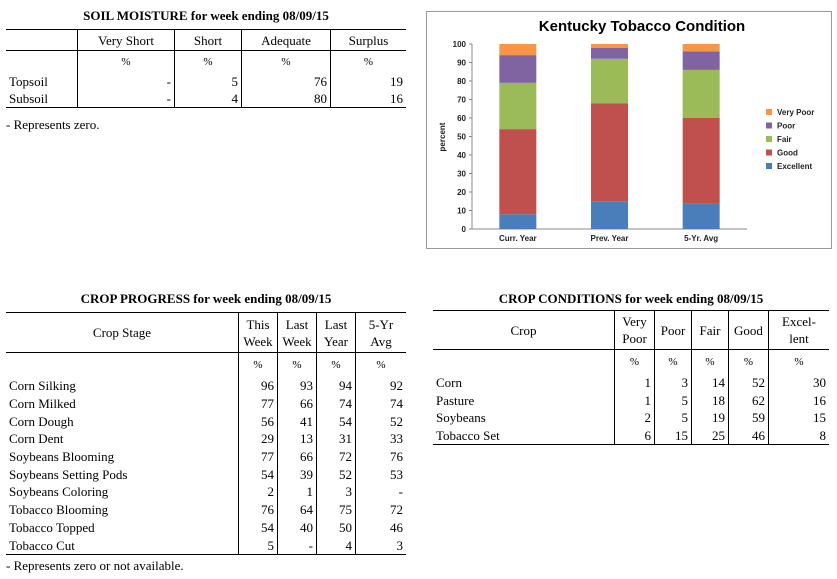 The image size is (837, 579). What do you see at coordinates (42, 40) in the screenshot?
I see `column-header` at bounding box center [42, 40].